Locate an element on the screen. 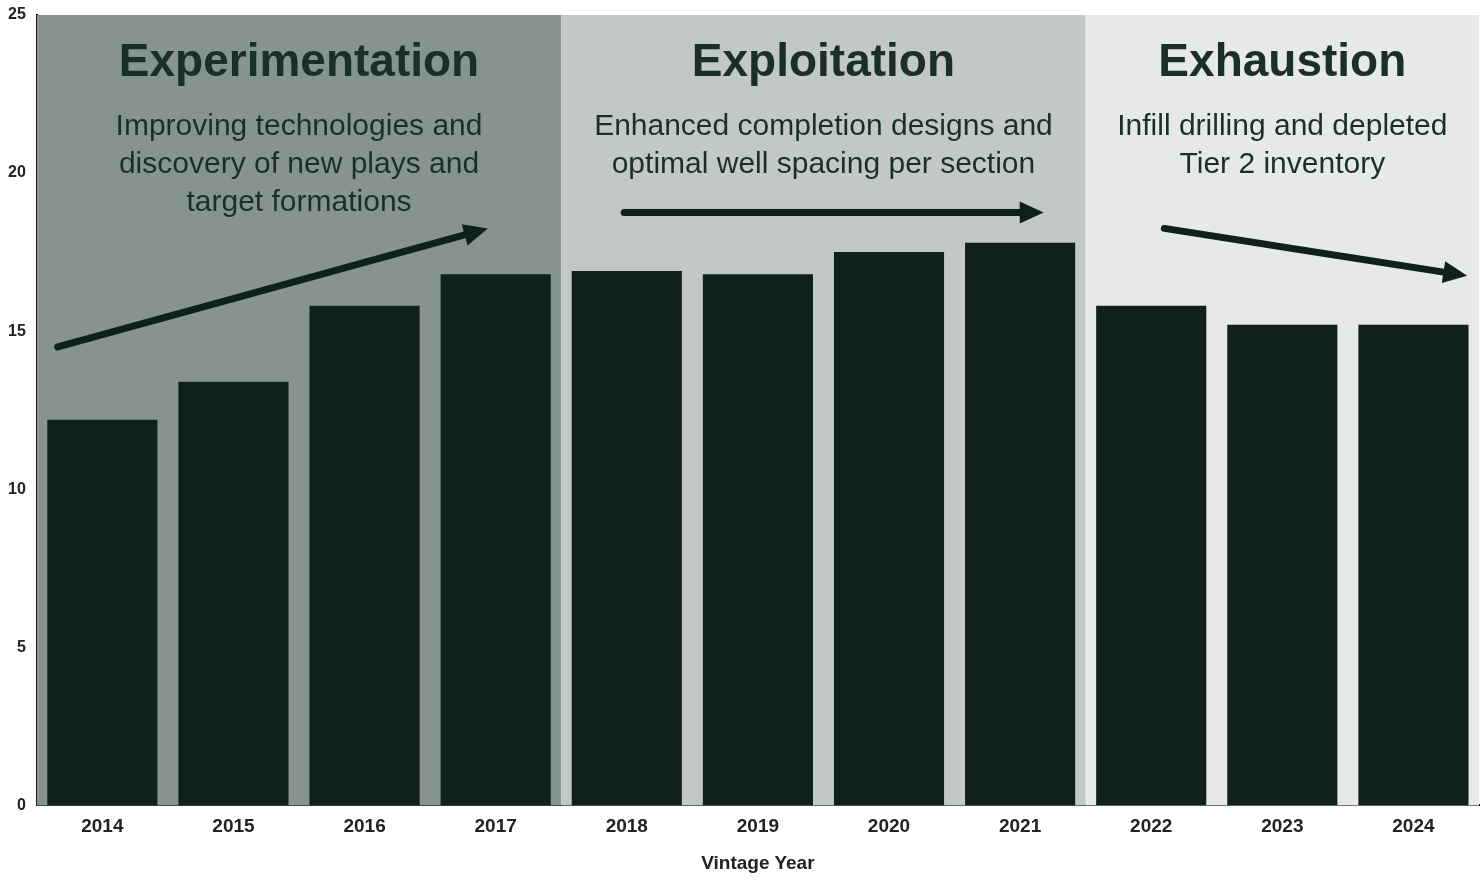 This screenshot has width=1481, height=884. y-tick-label: 5 is located at coordinates (21, 646).